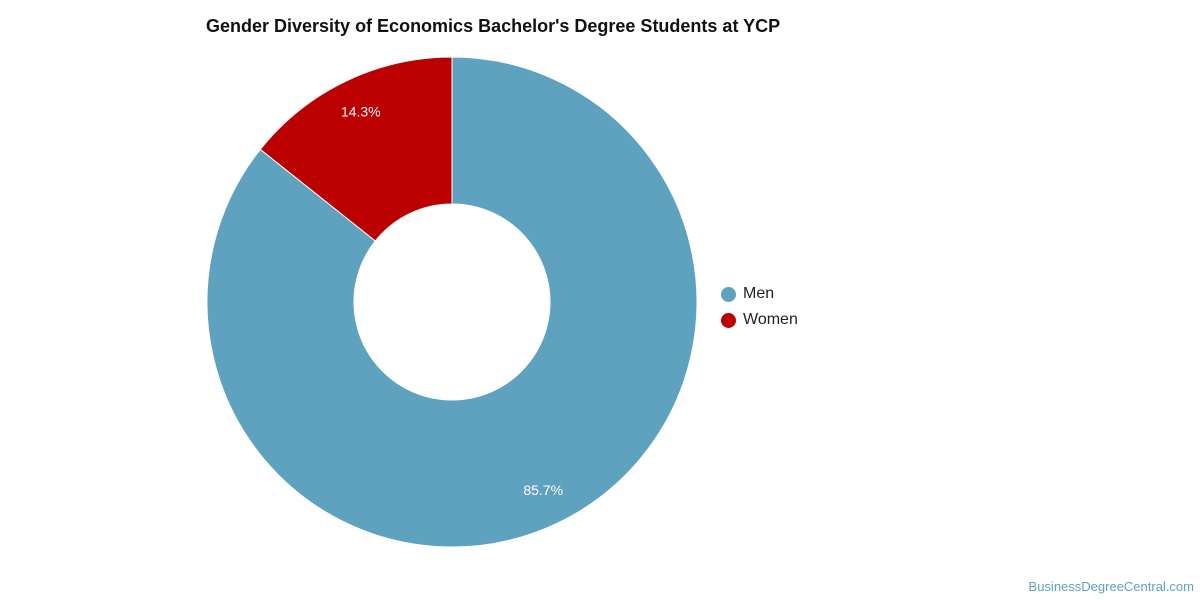  I want to click on legend-label-women: Women, so click(770, 319).